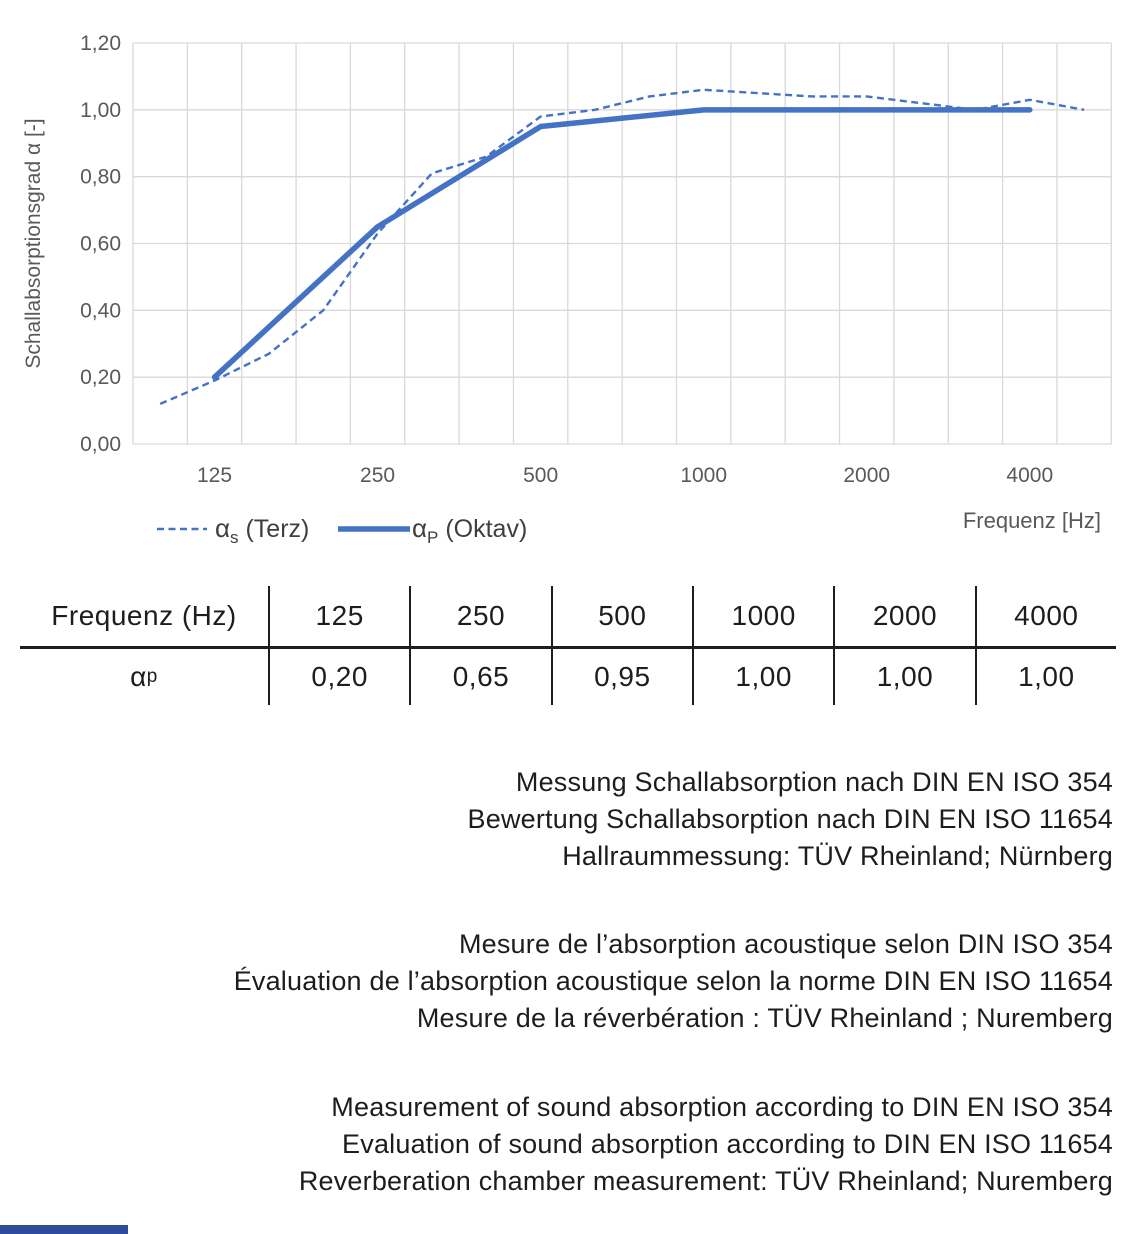  What do you see at coordinates (100, 177) in the screenshot?
I see `y-tick-label: 0,80` at bounding box center [100, 177].